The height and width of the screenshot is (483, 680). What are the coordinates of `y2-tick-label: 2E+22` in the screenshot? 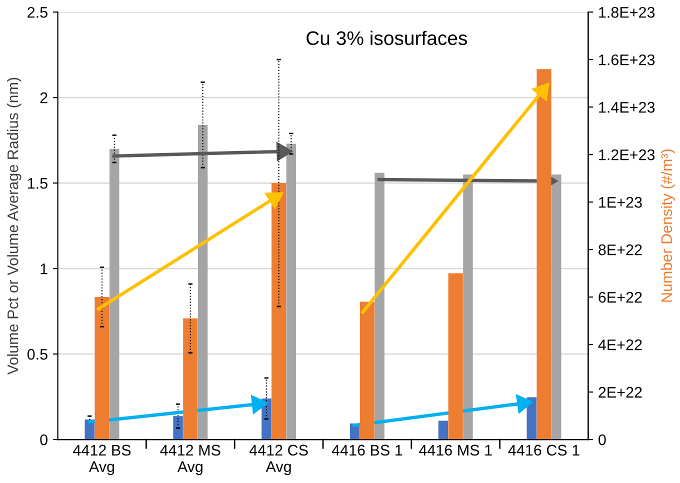 It's located at (620, 392).